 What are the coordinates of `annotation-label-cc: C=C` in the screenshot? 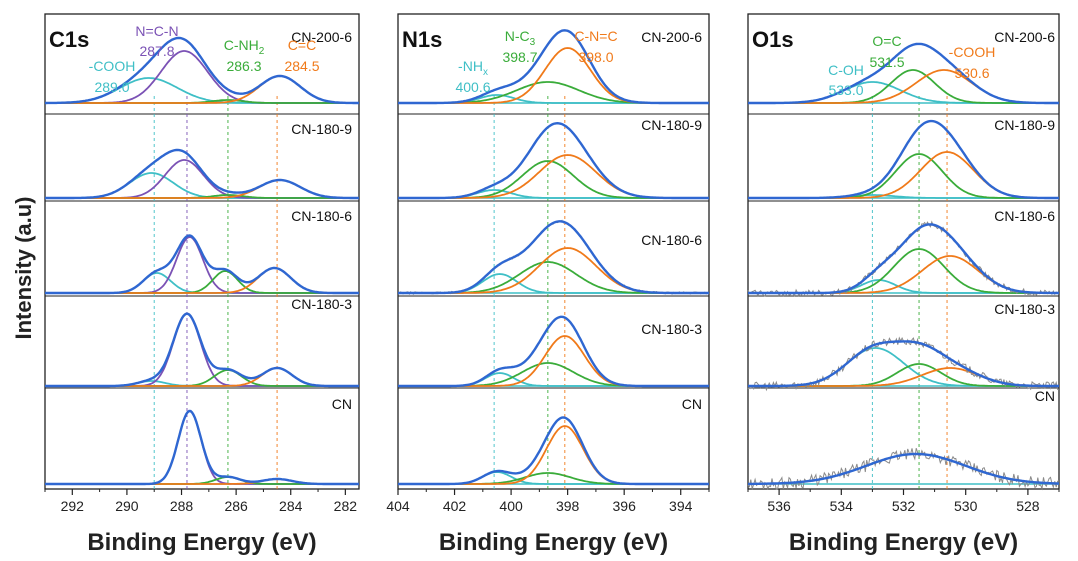 It's located at (302, 45).